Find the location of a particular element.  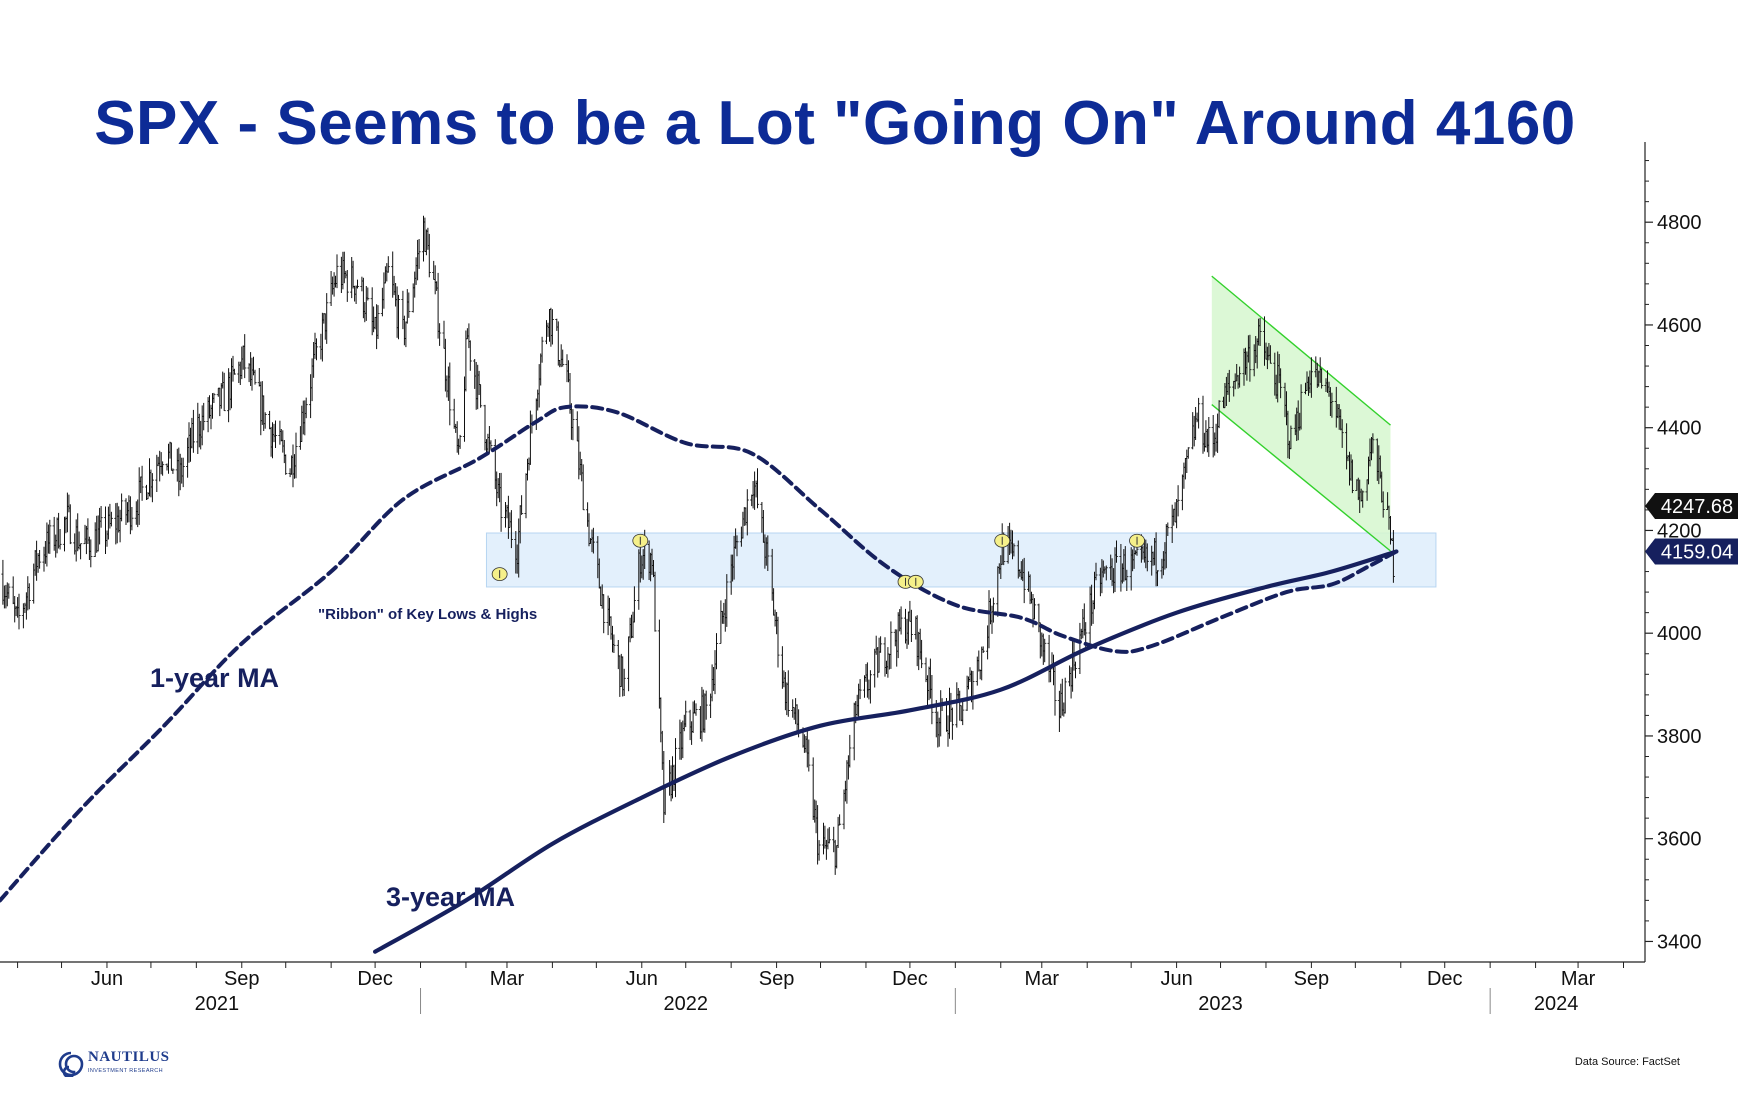

x-year-label: 2022 is located at coordinates (685, 1004).